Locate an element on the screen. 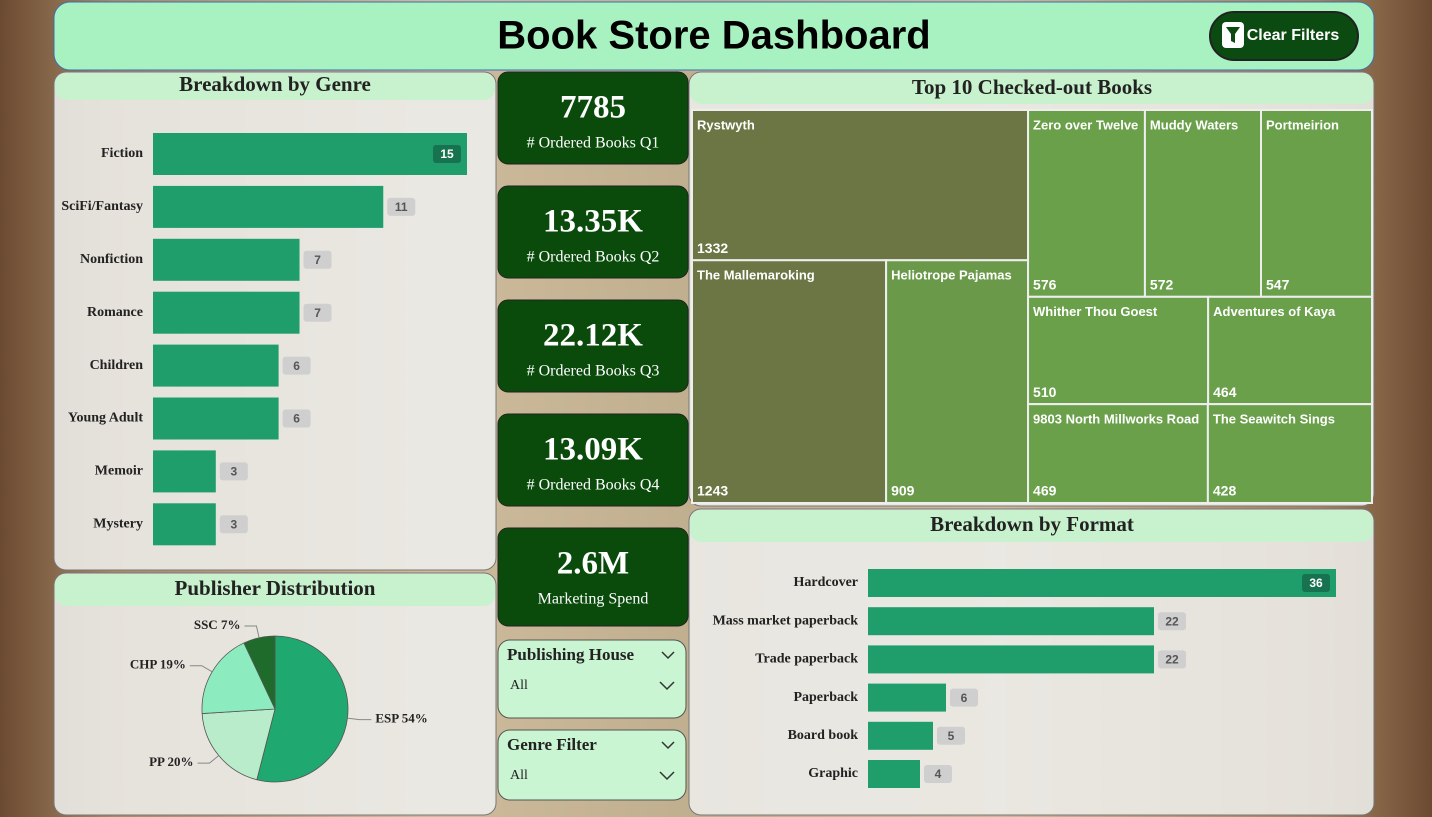 The width and height of the screenshot is (1432, 817). pie-label: CHP 19% is located at coordinates (158, 664).